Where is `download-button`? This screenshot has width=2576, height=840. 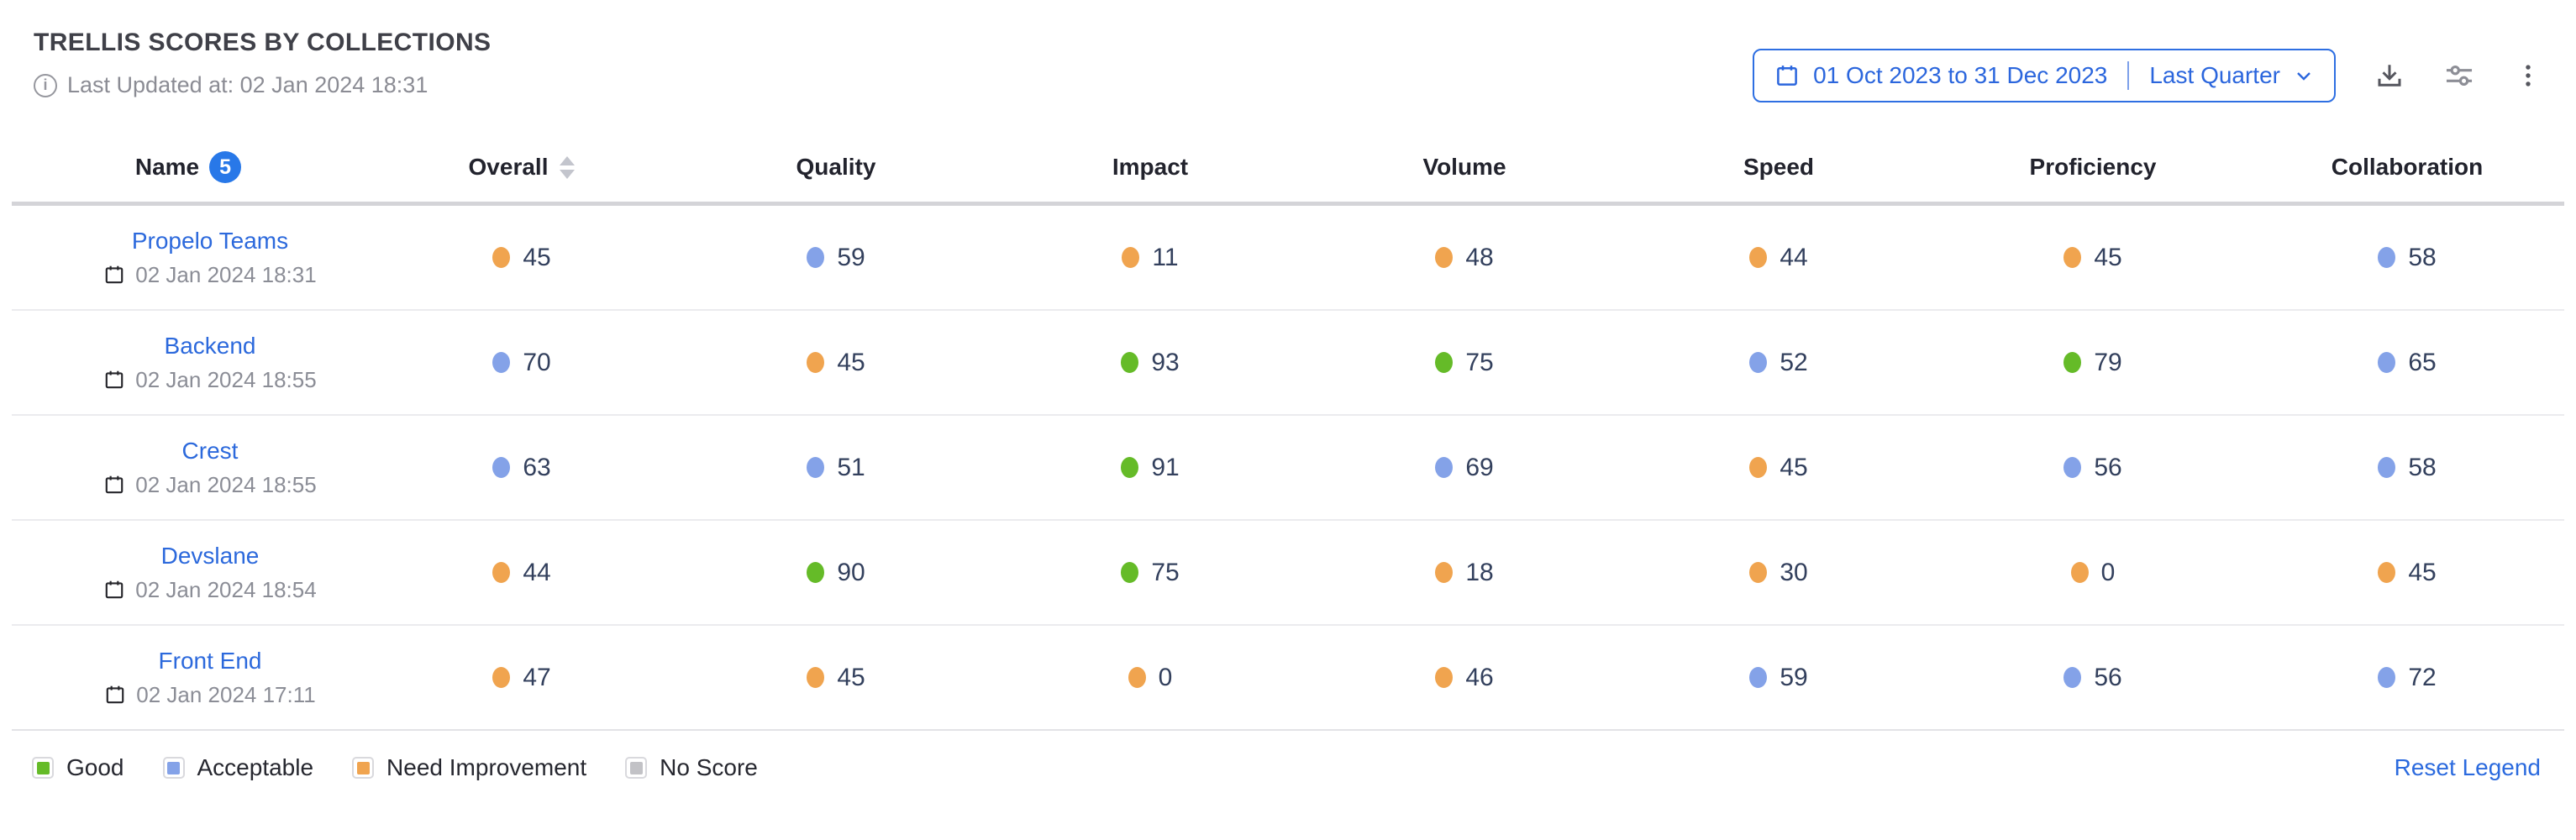 download-button is located at coordinates (2389, 75).